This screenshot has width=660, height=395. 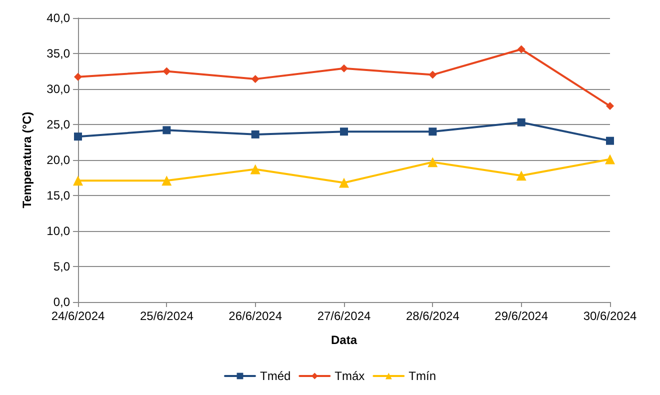 What do you see at coordinates (61, 267) in the screenshot?
I see `y-tick-label: 5,0` at bounding box center [61, 267].